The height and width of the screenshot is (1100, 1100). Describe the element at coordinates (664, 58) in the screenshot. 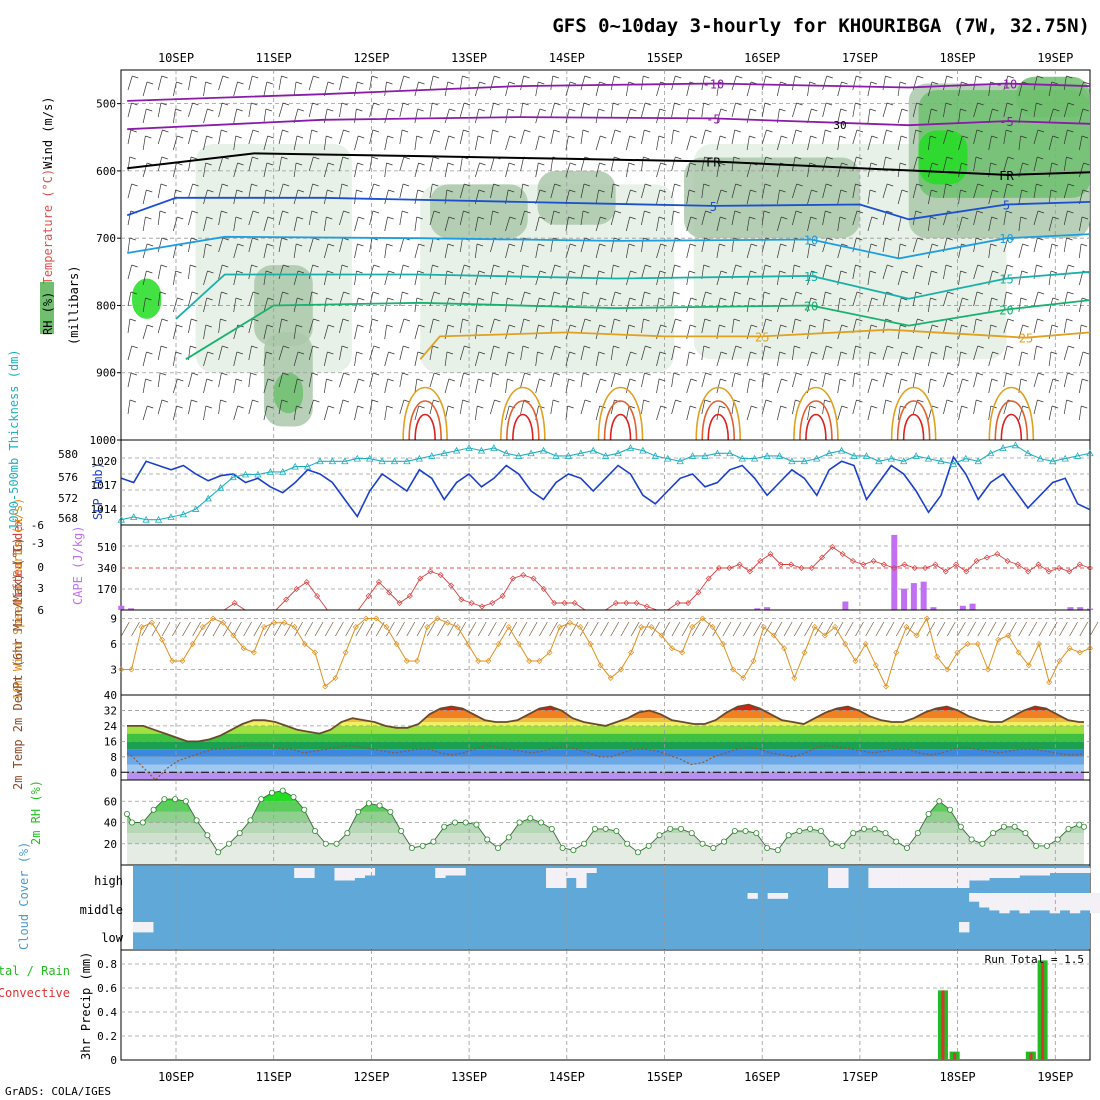

I see `top-date-label: 15SEP` at that location.